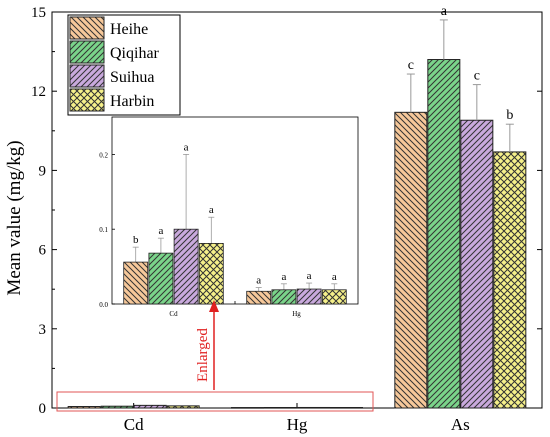  I want to click on inset-x-tick-label-cd: Cd, so click(173, 314).